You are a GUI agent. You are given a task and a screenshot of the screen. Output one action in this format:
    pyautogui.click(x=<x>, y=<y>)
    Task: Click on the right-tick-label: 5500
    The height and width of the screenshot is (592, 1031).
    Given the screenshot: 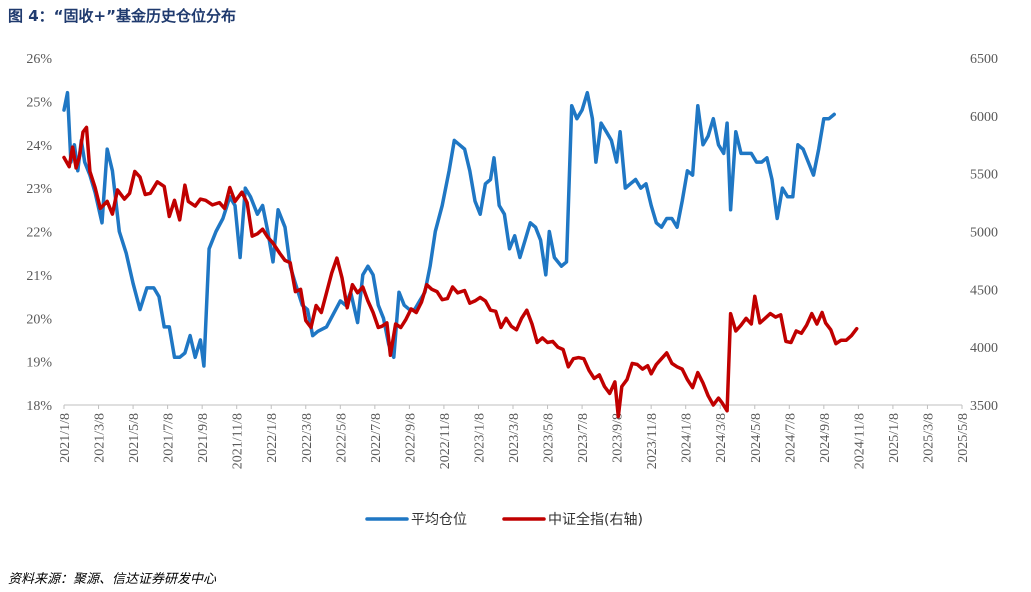 What is the action you would take?
    pyautogui.click(x=984, y=175)
    